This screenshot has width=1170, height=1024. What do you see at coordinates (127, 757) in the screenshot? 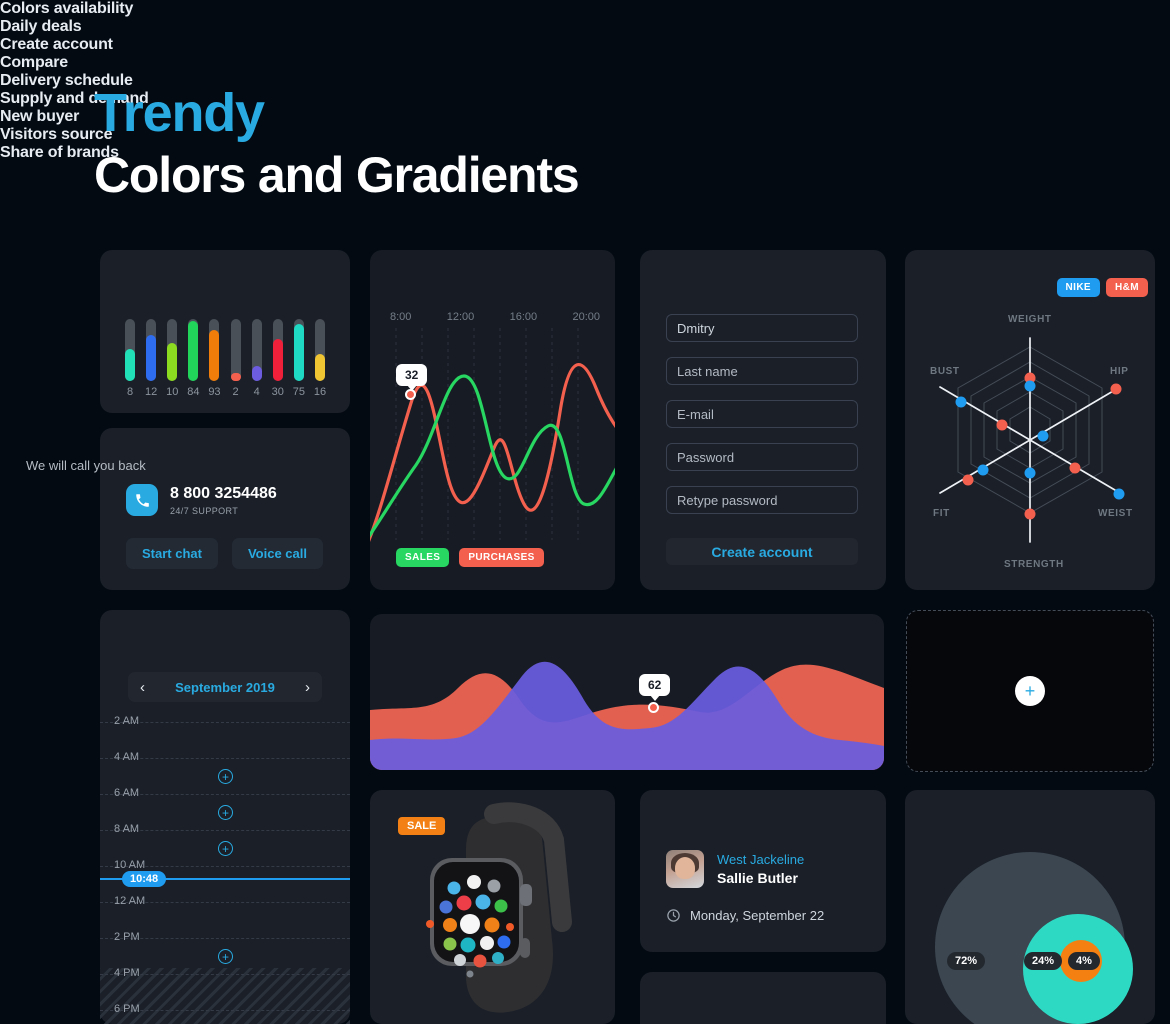
I see `schedule-time-label: 4 AM` at bounding box center [127, 757].